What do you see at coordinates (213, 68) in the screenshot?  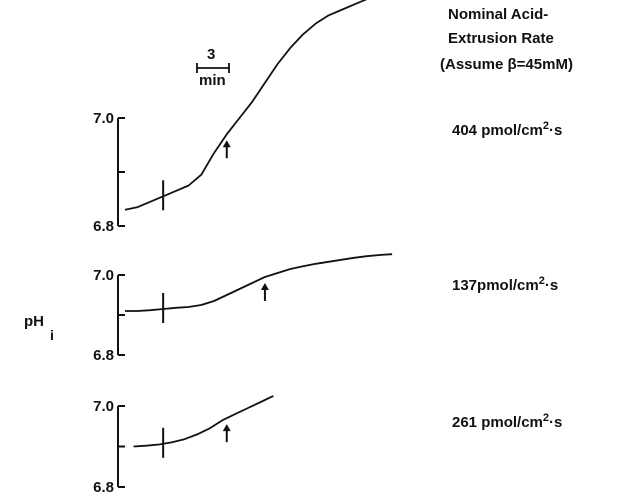 I see `time-scale-bar` at bounding box center [213, 68].